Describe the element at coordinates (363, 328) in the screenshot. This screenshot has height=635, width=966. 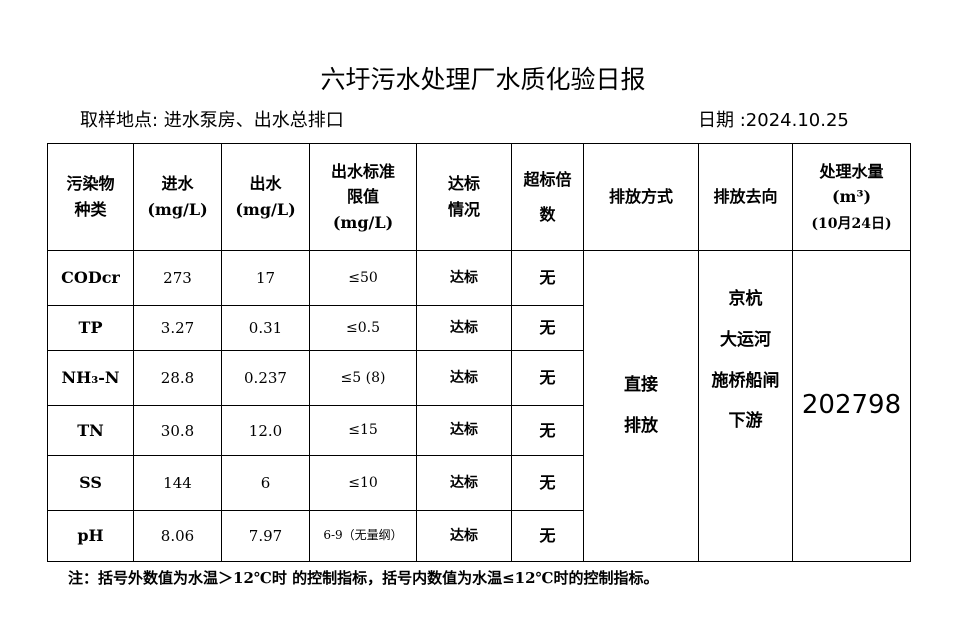
I see `limit-value: ≤0.5` at that location.